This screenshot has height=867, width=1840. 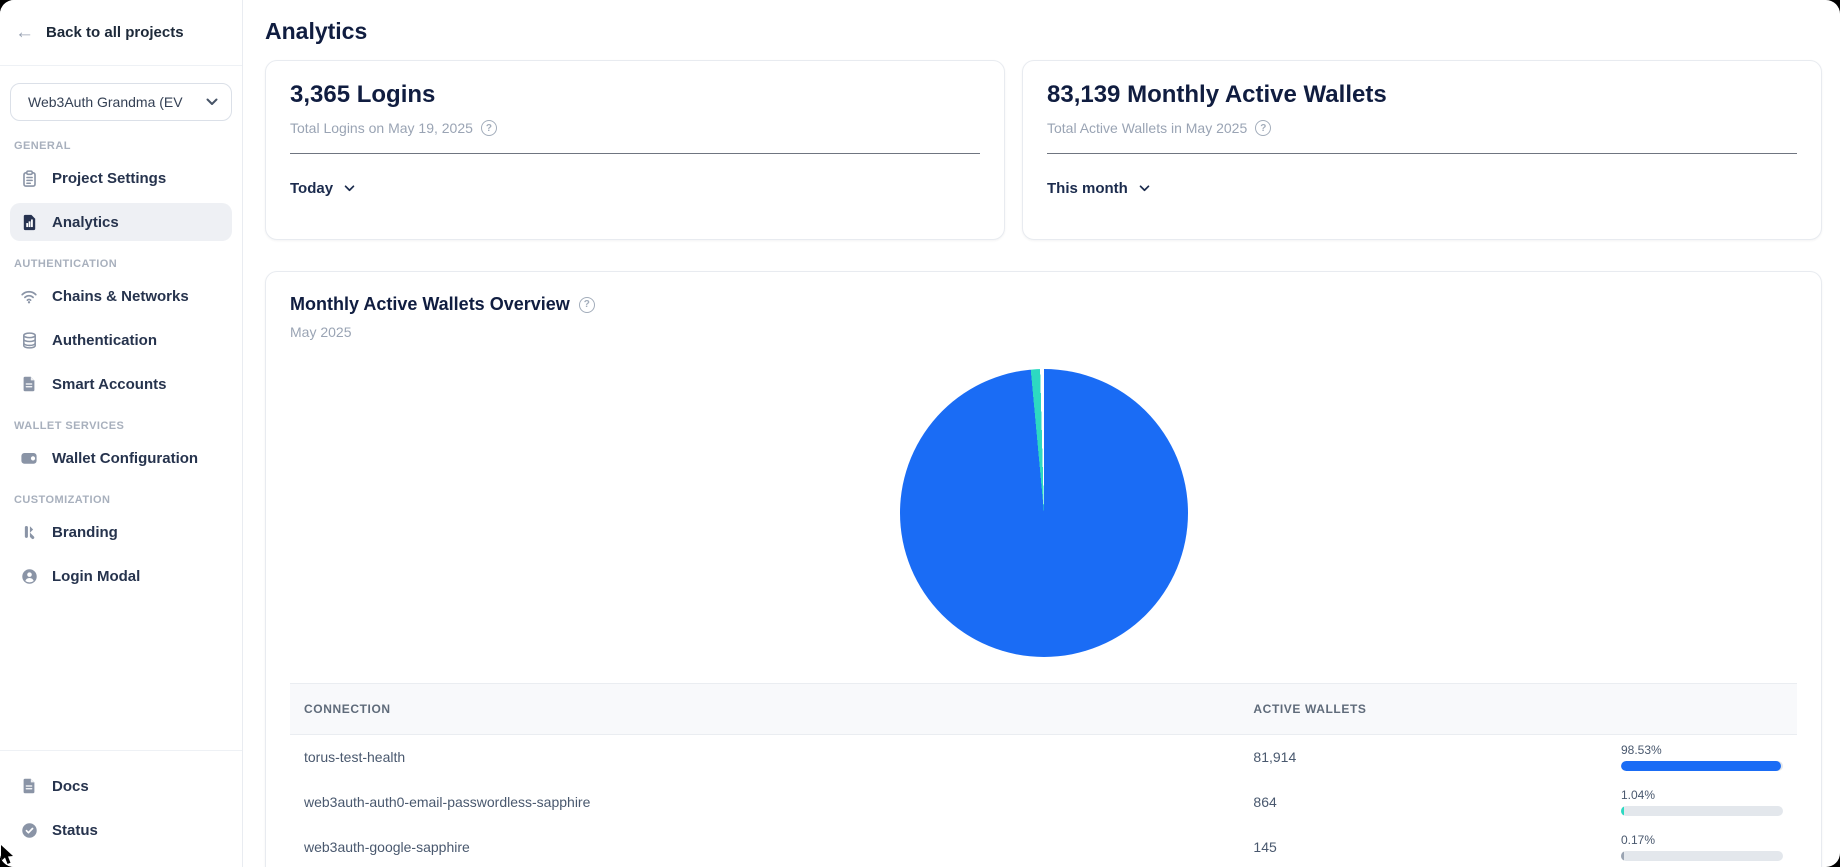 What do you see at coordinates (69, 426) in the screenshot?
I see `section-label-wallet-services: WALLET SERVICES` at bounding box center [69, 426].